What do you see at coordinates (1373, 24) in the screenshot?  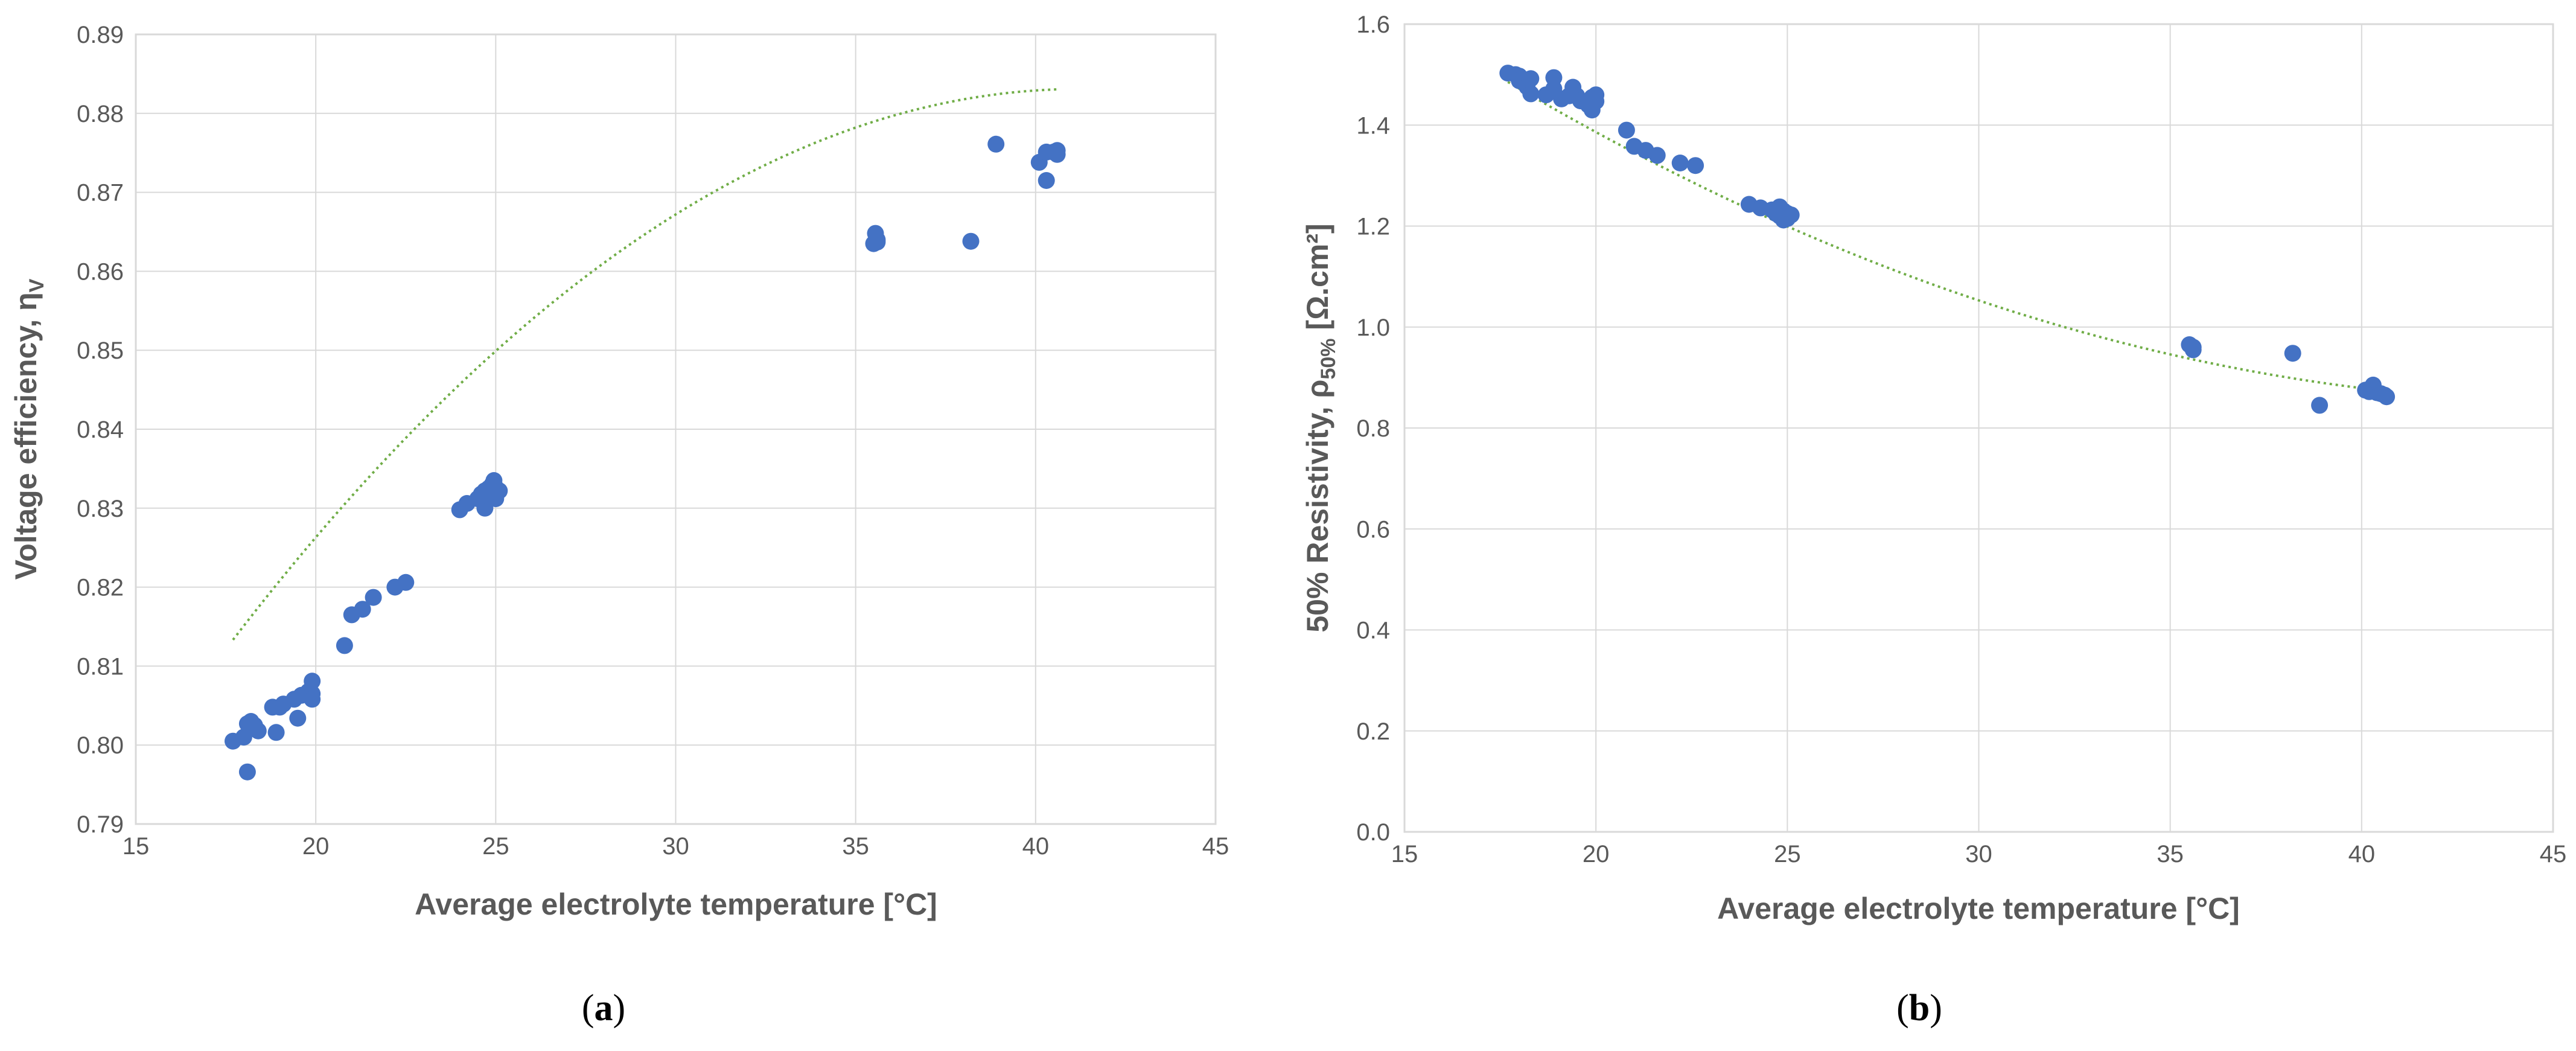 I see `chart-b-ytick-label: 1.6` at bounding box center [1373, 24].